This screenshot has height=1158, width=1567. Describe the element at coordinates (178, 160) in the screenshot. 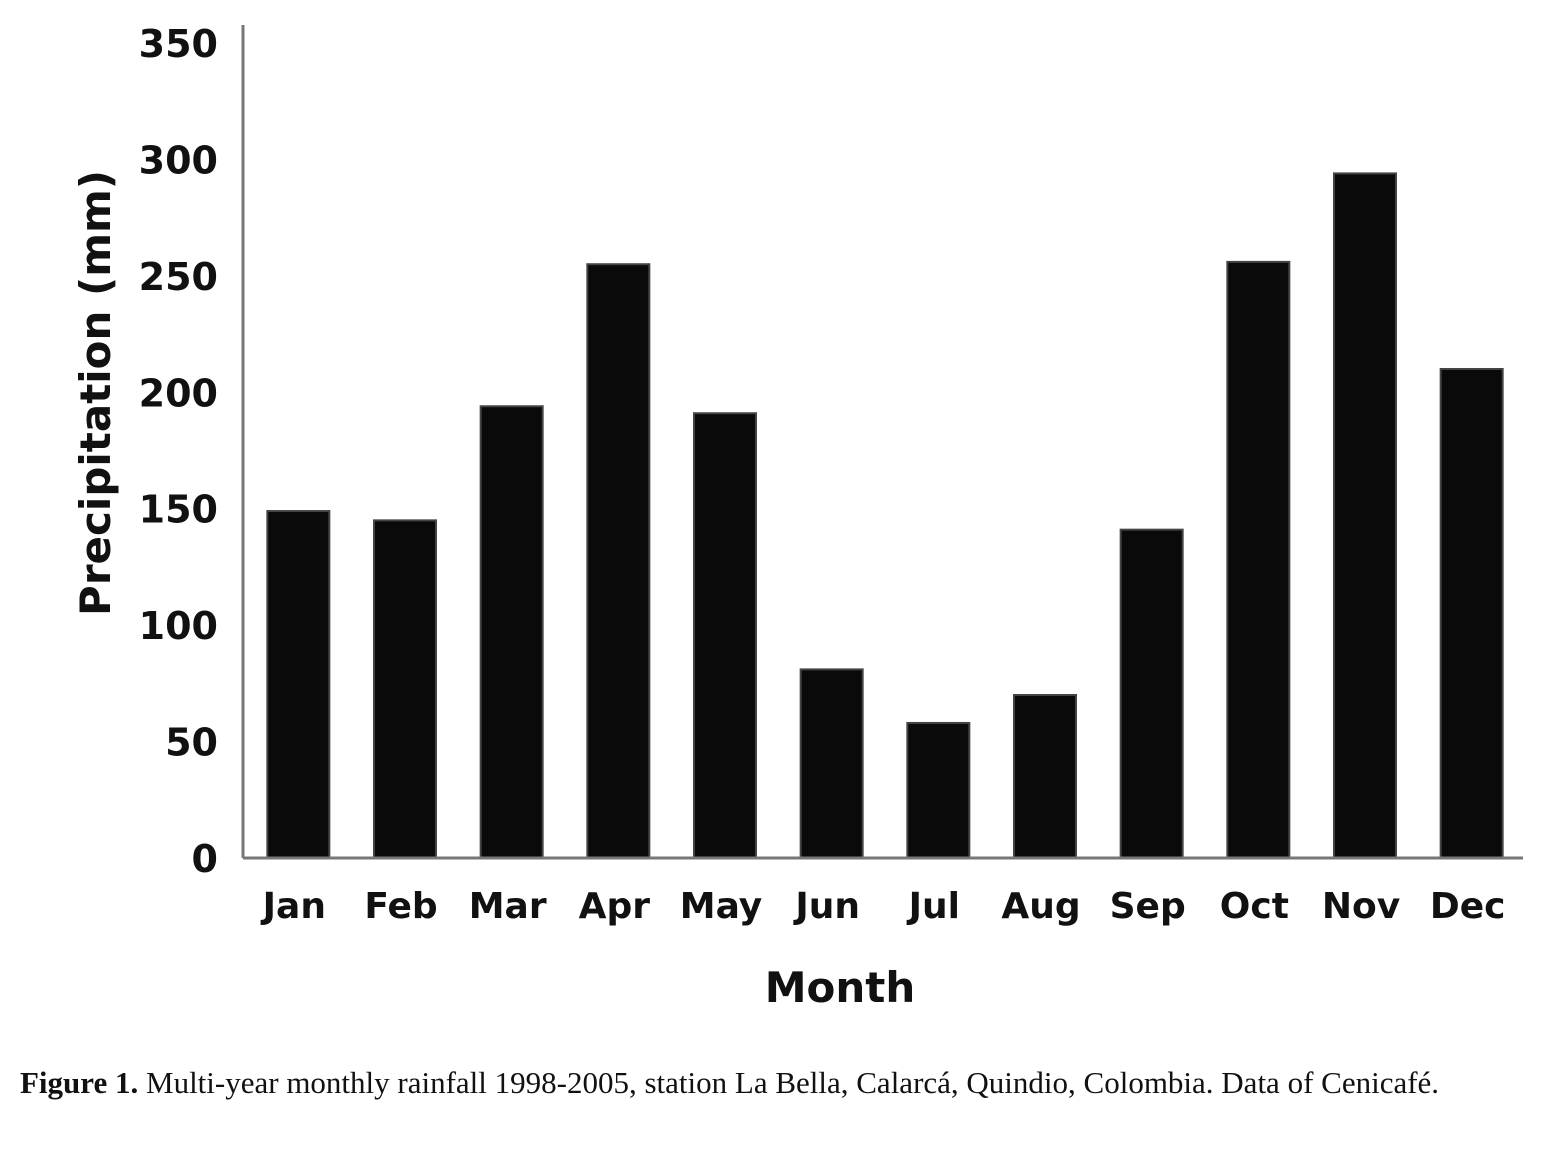

I see `y-tick-label: 300` at that location.